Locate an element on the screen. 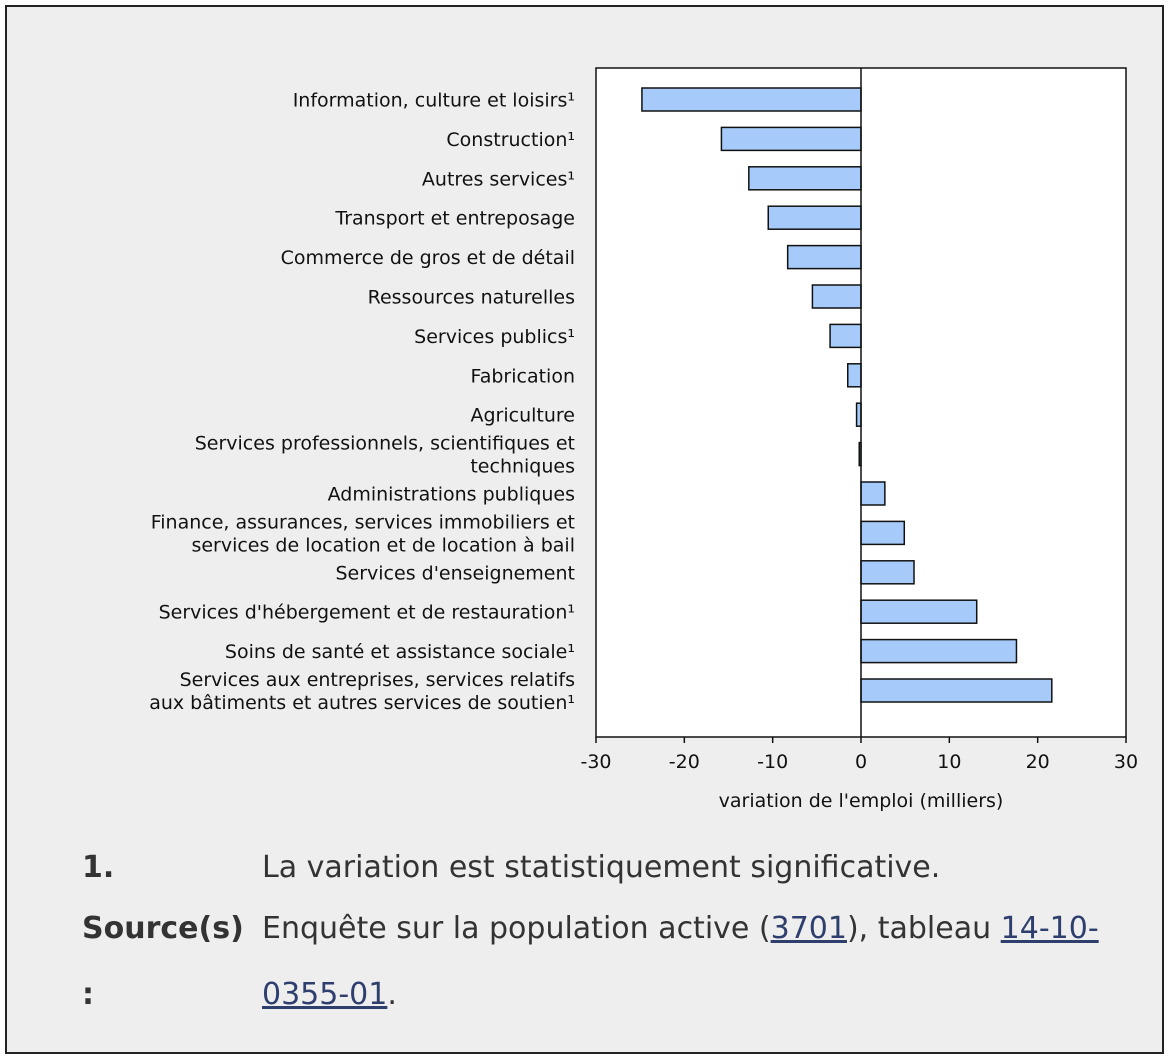 The height and width of the screenshot is (1062, 1170). category-label-4: Transport et entreposage is located at coordinates (454, 219).